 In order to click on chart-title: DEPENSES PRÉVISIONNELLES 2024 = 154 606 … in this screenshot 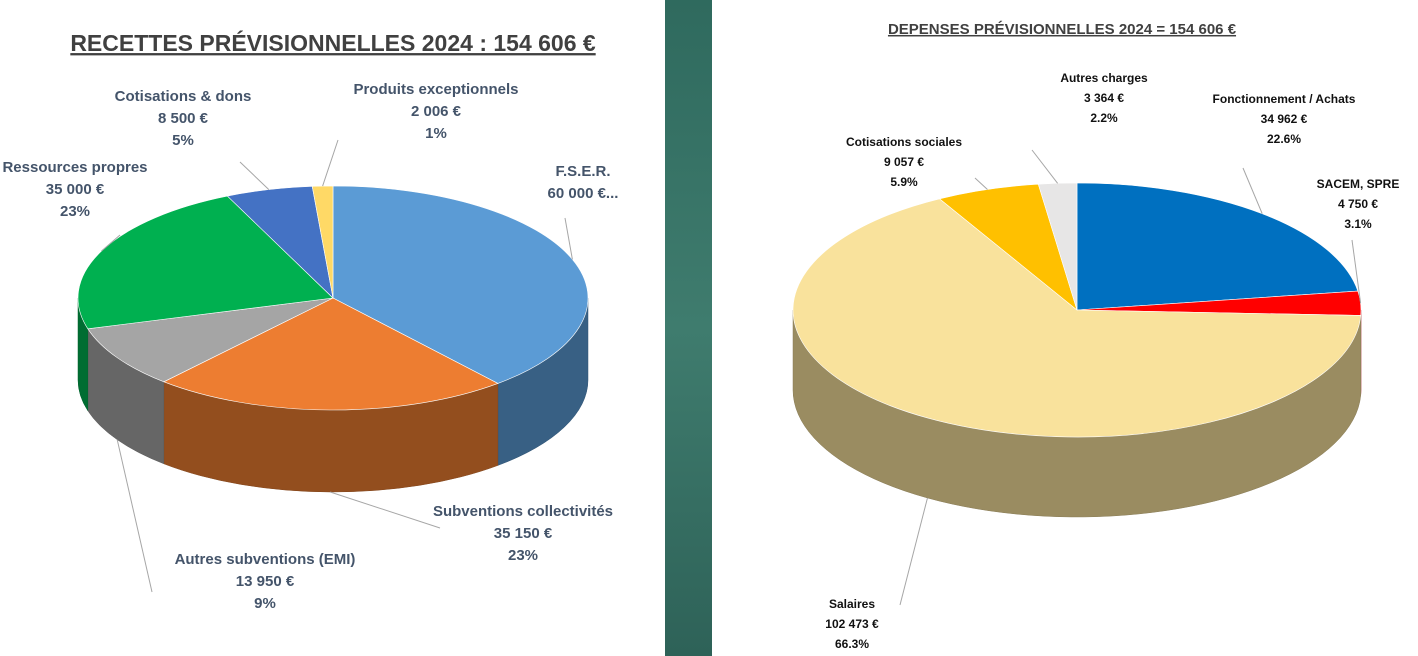, I will do `click(1062, 29)`.